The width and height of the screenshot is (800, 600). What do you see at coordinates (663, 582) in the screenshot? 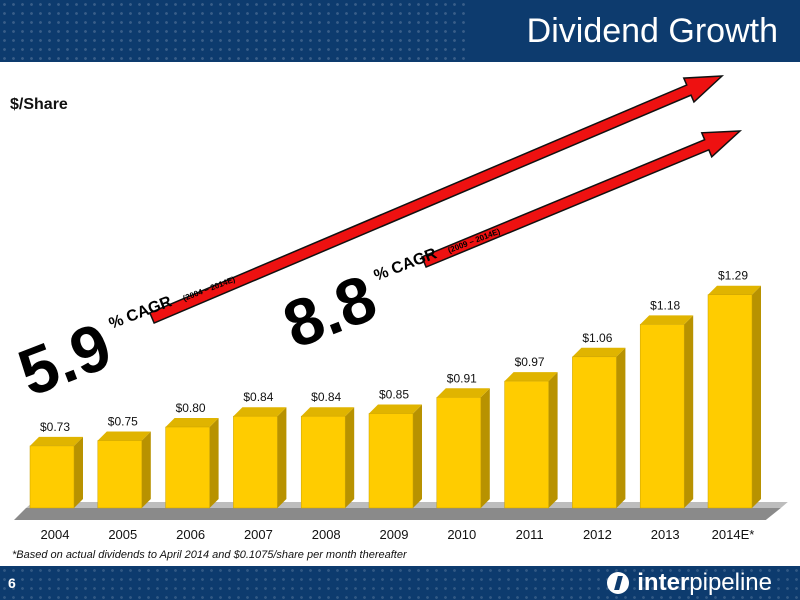
I see `logo-text-bold: inter` at bounding box center [663, 582].